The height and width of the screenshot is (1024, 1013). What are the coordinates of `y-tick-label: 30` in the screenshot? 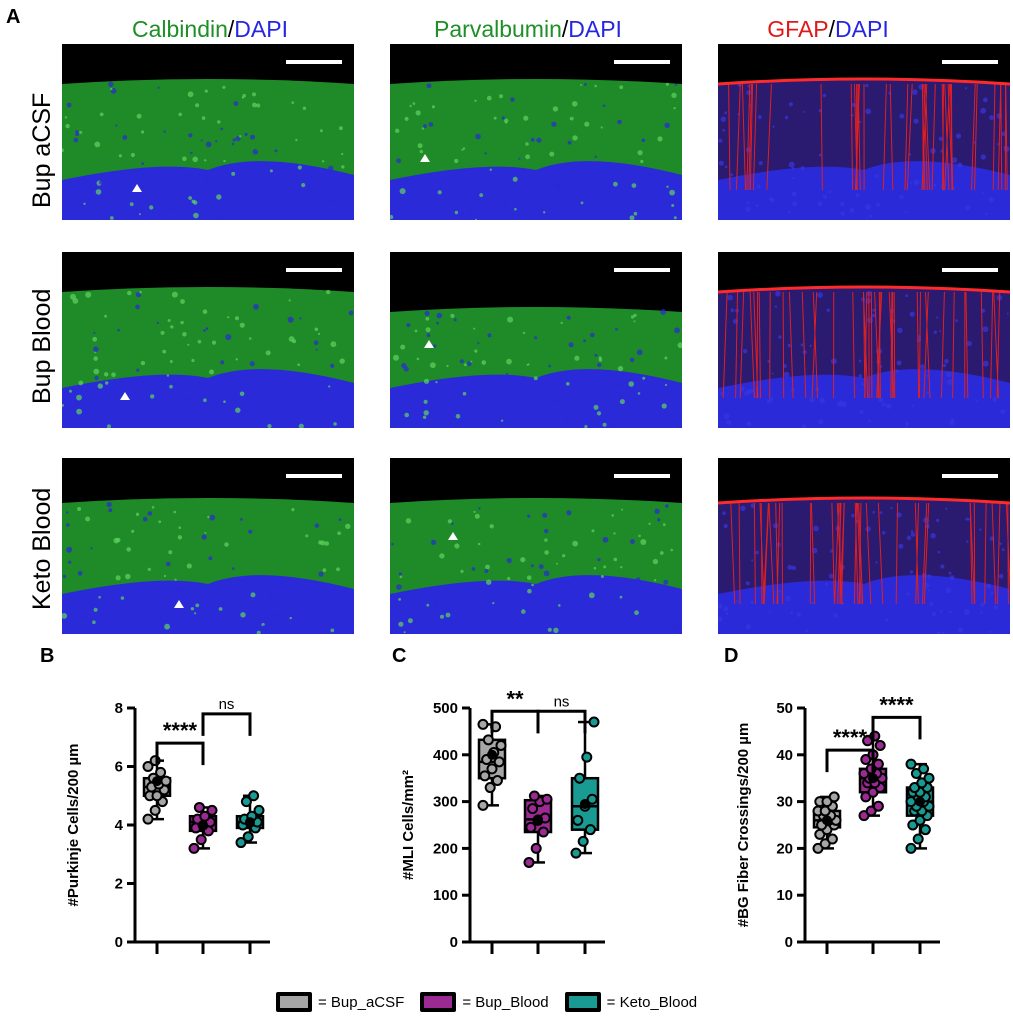 It's located at (784, 802).